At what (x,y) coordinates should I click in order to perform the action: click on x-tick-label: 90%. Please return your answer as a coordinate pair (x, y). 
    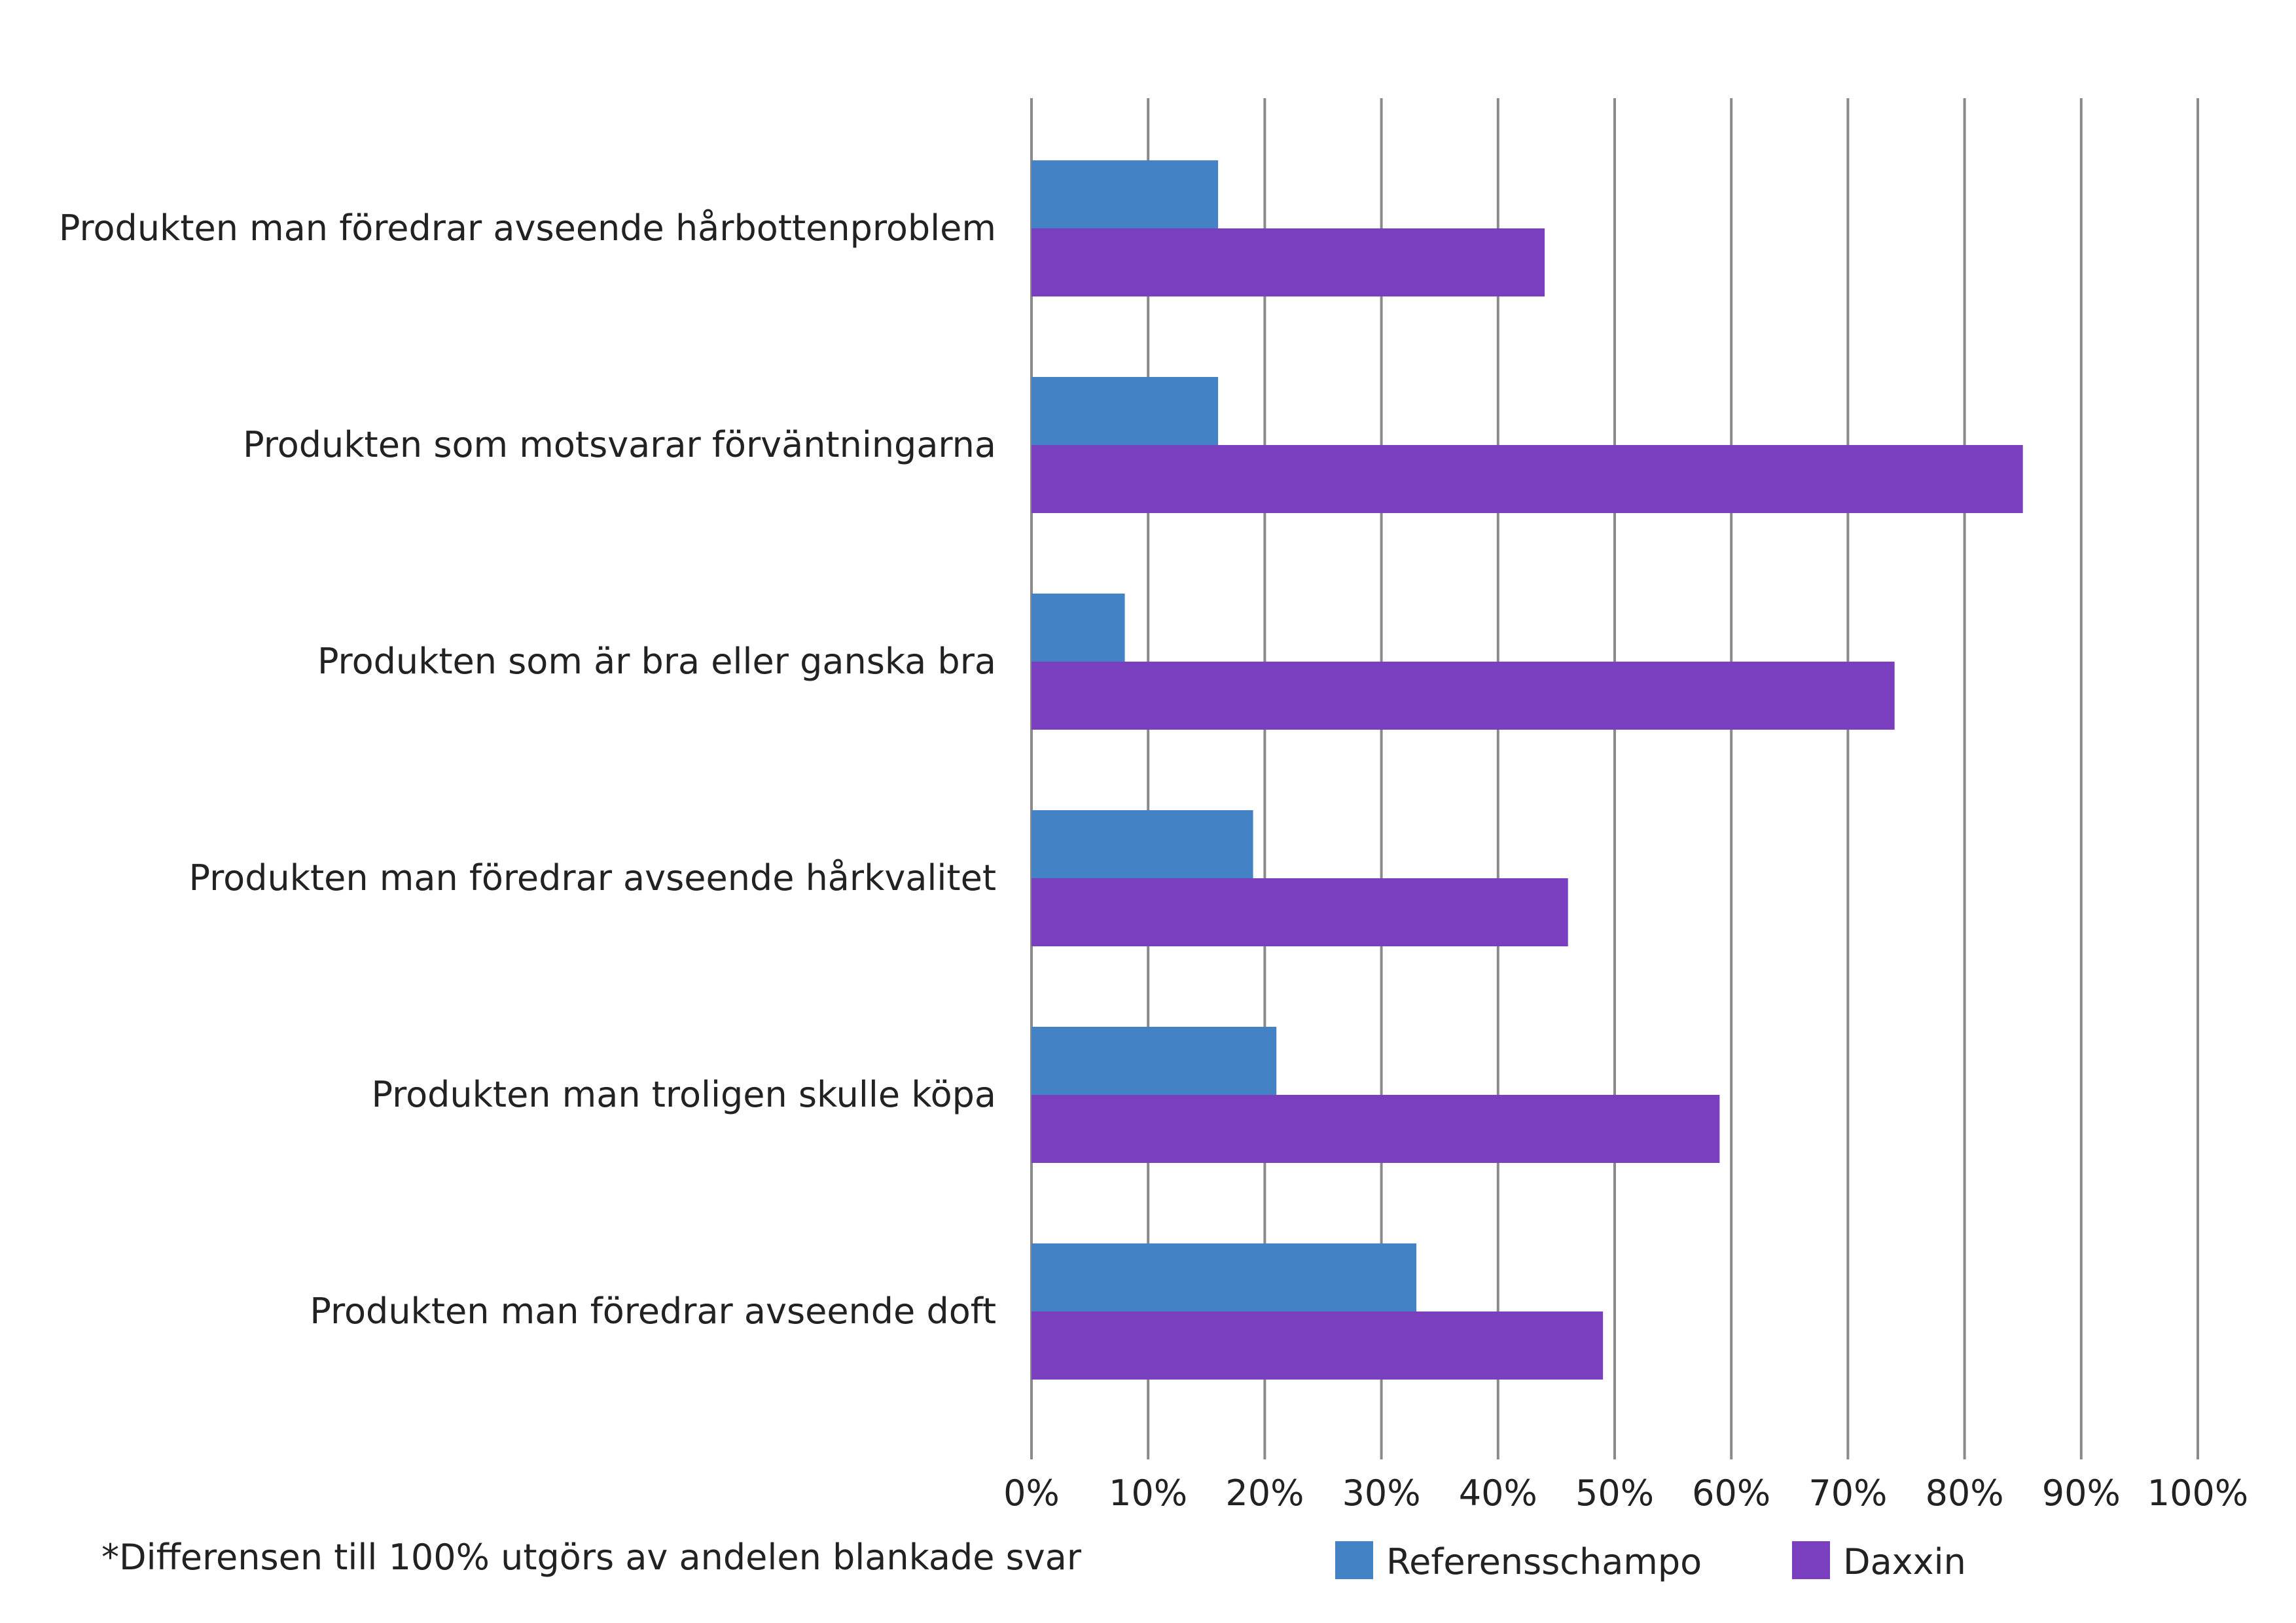
    Looking at the image, I should click on (2081, 1493).